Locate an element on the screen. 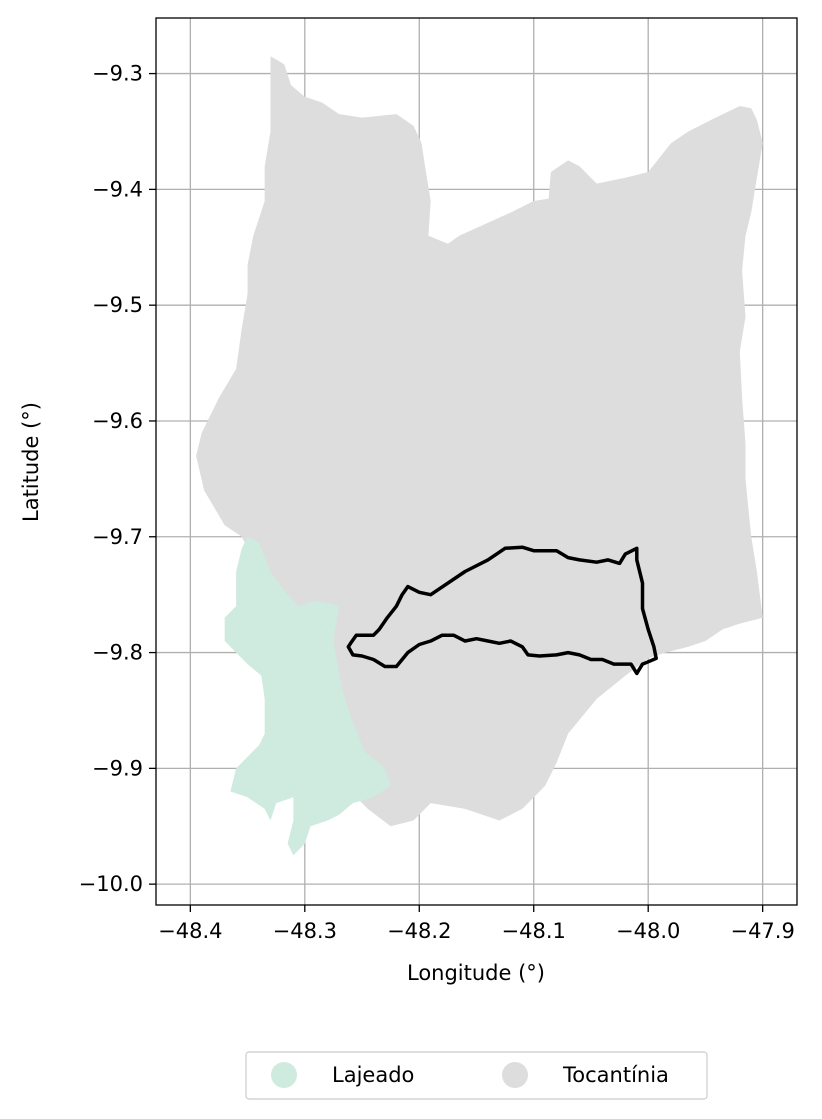 The image size is (822, 1119). x-tick-label: −48.1 is located at coordinates (534, 931).